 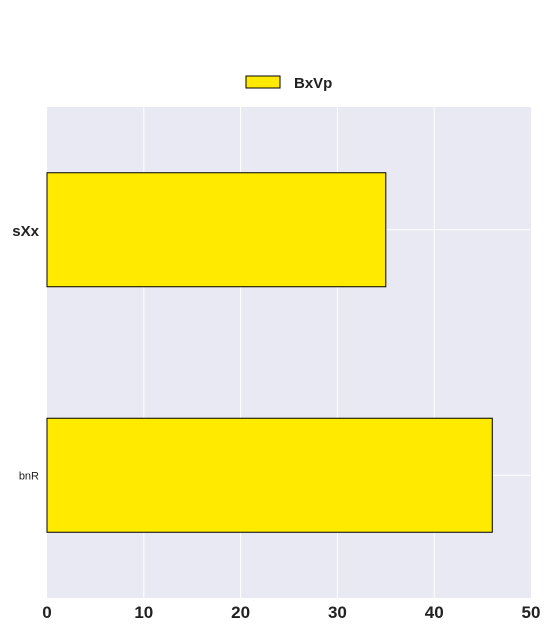 What do you see at coordinates (29, 476) in the screenshot?
I see `y-tick-label-bnR: bnR` at bounding box center [29, 476].